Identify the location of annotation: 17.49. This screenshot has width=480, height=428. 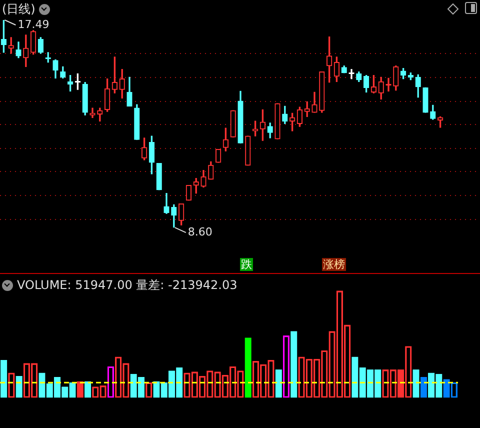
(34, 24).